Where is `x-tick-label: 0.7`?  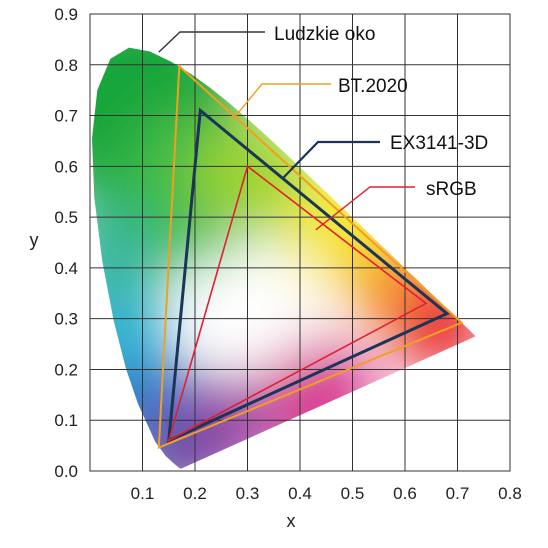
x-tick-label: 0.7 is located at coordinates (458, 493).